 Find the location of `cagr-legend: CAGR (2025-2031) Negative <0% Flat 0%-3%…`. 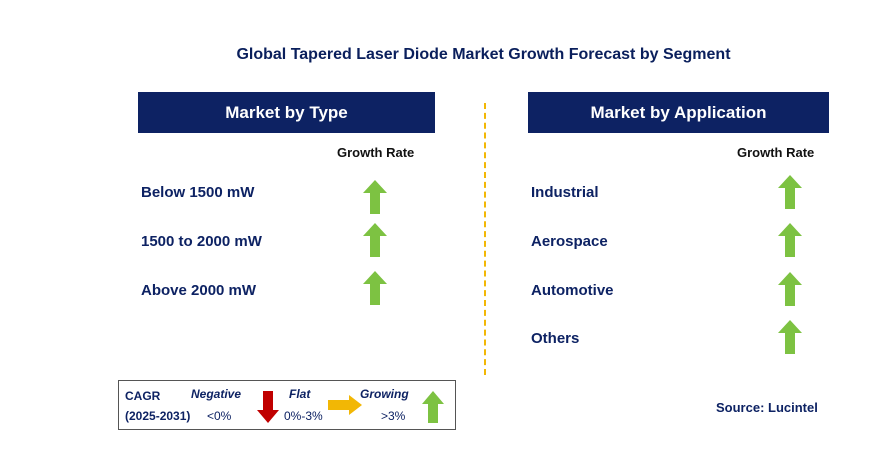

cagr-legend: CAGR (2025-2031) Negative <0% Flat 0%-3%… is located at coordinates (287, 405).